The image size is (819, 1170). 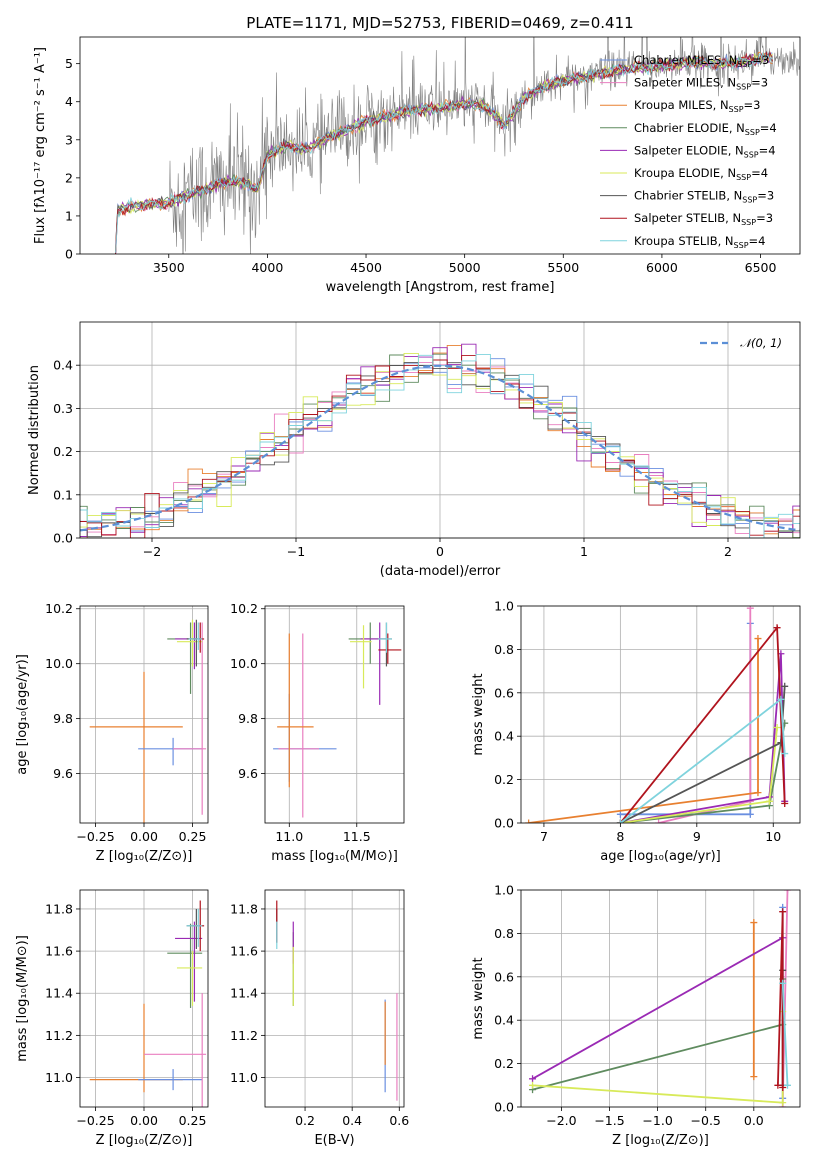 I want to click on series-kroupa_stelib, so click(x=785, y=1034).